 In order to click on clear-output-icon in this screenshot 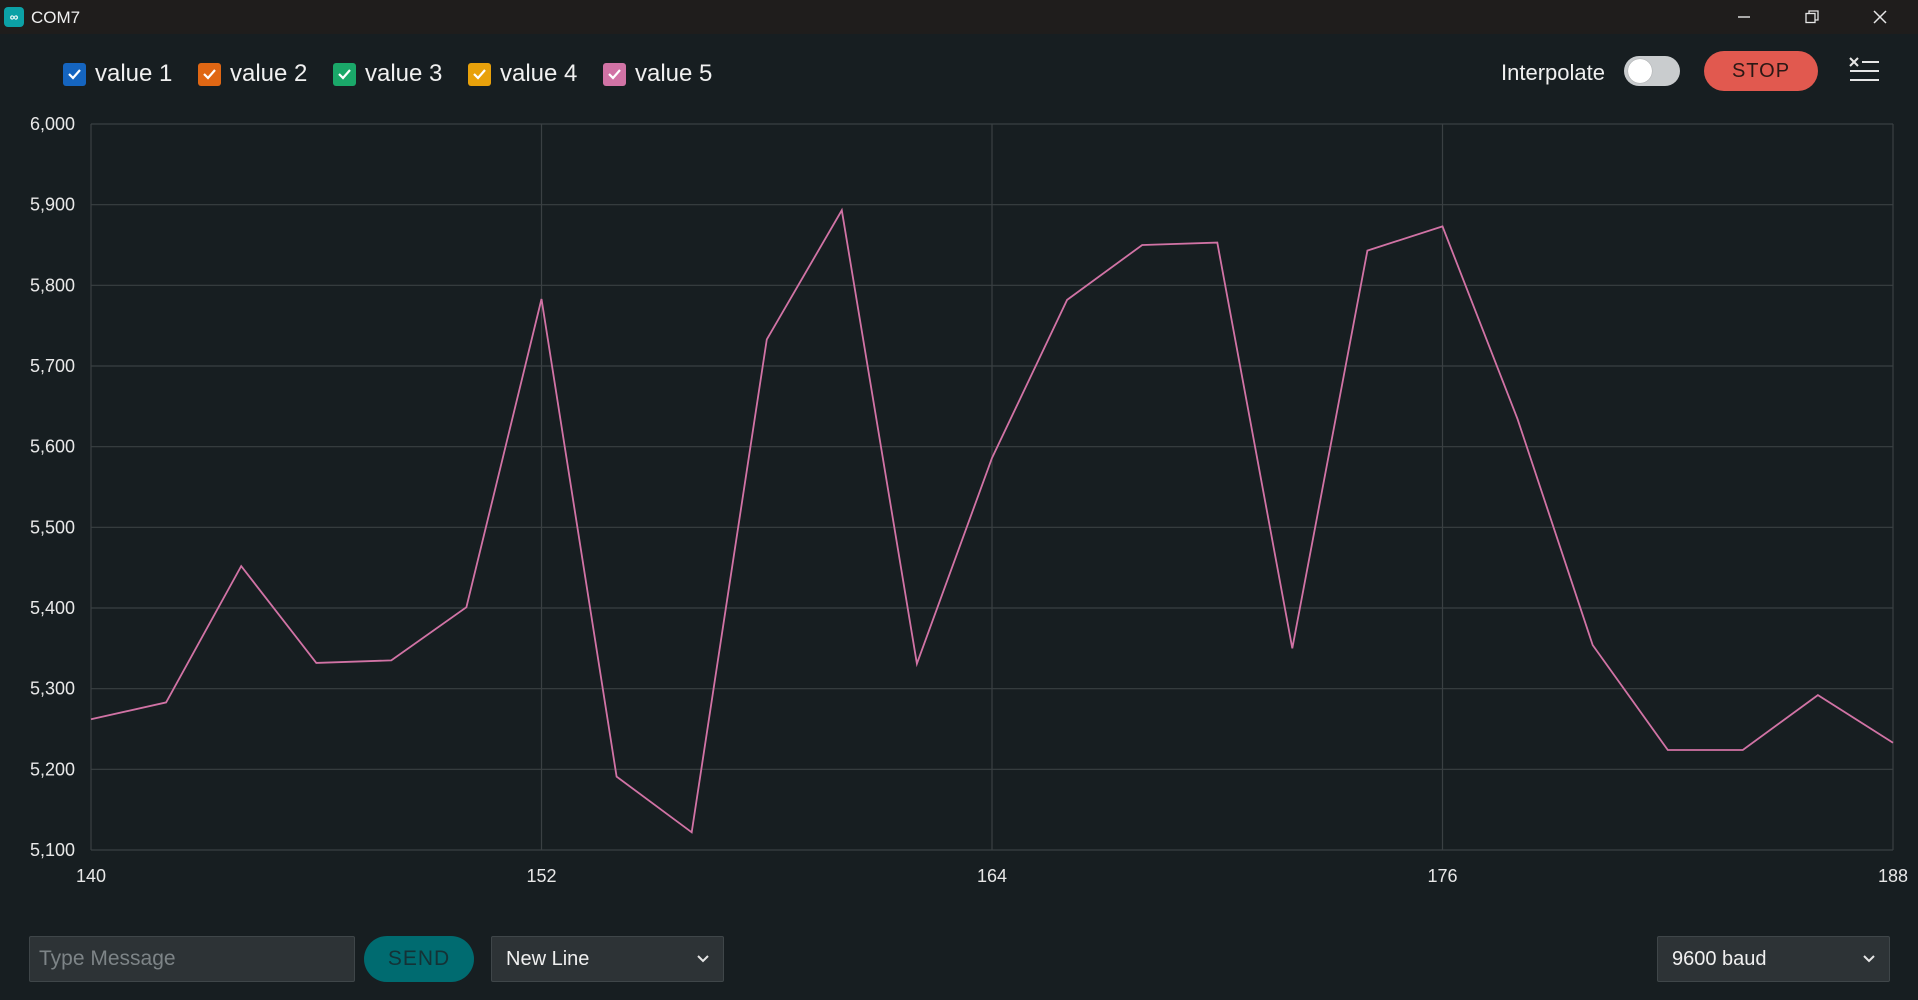, I will do `click(1865, 71)`.